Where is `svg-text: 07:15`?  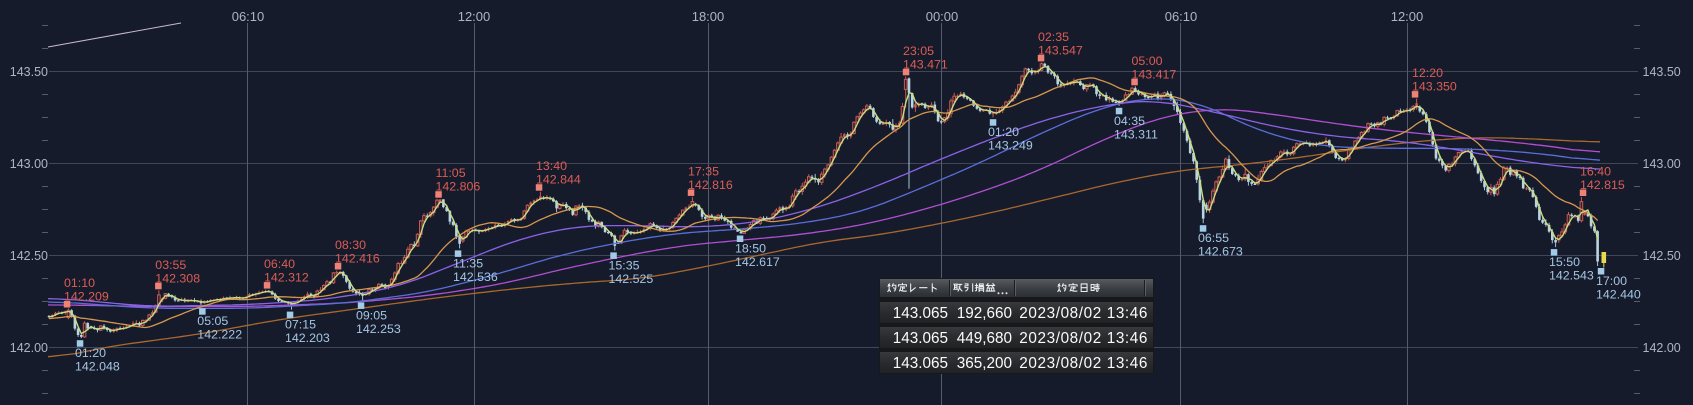 svg-text: 07:15 is located at coordinates (300, 325).